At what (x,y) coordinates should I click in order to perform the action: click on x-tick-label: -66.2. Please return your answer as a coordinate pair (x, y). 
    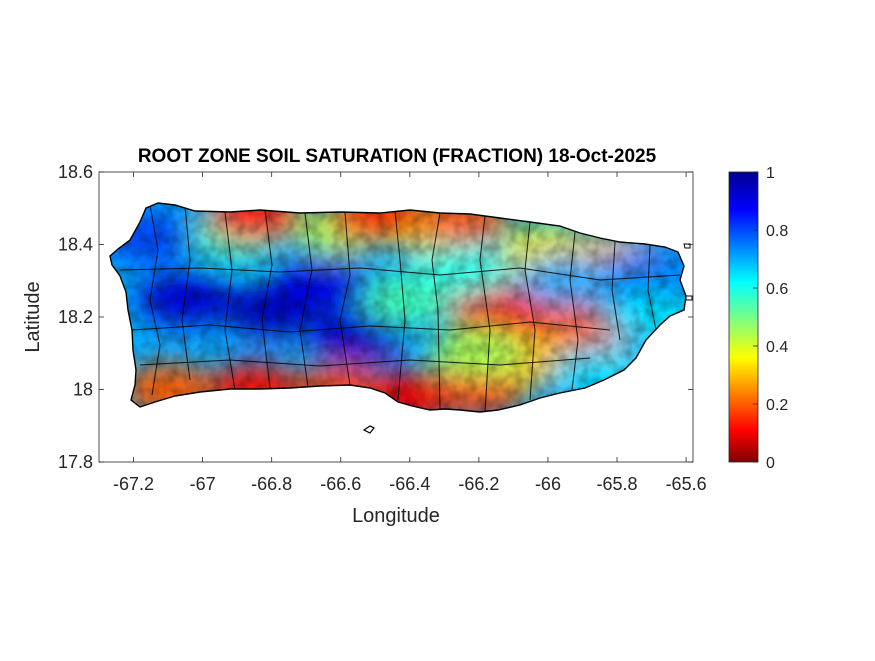
    Looking at the image, I should click on (478, 484).